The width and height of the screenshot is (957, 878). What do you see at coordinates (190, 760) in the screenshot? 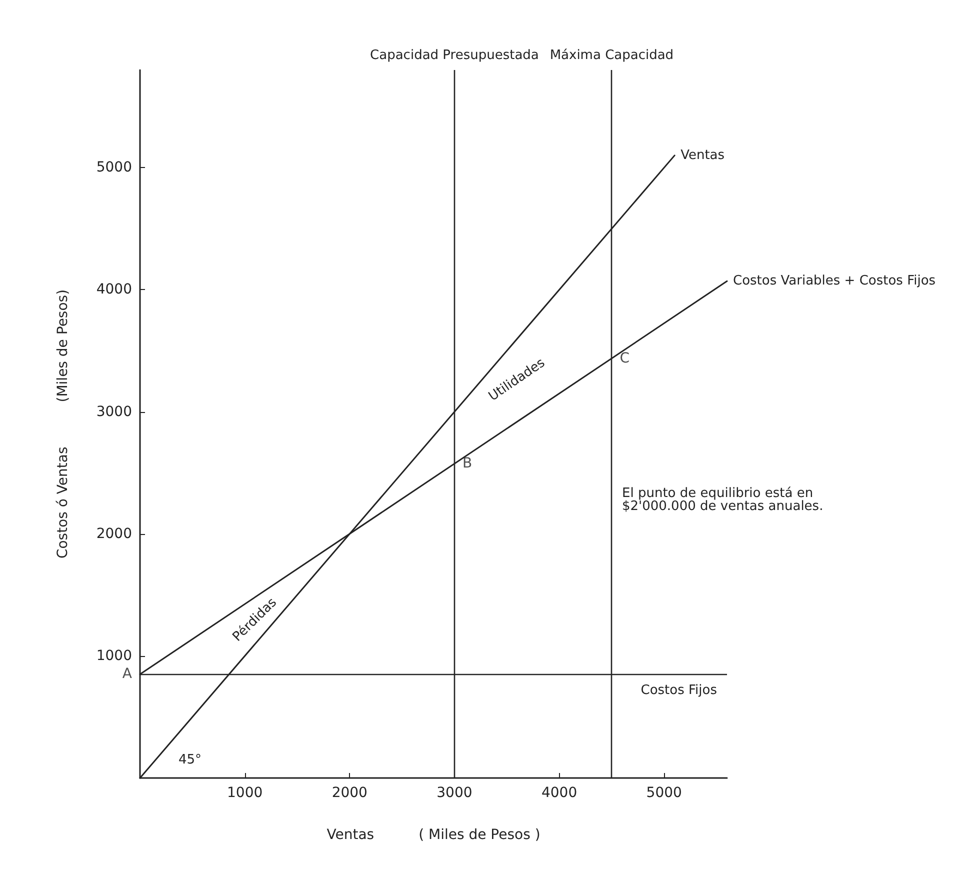
I see `annotation: 45°` at bounding box center [190, 760].